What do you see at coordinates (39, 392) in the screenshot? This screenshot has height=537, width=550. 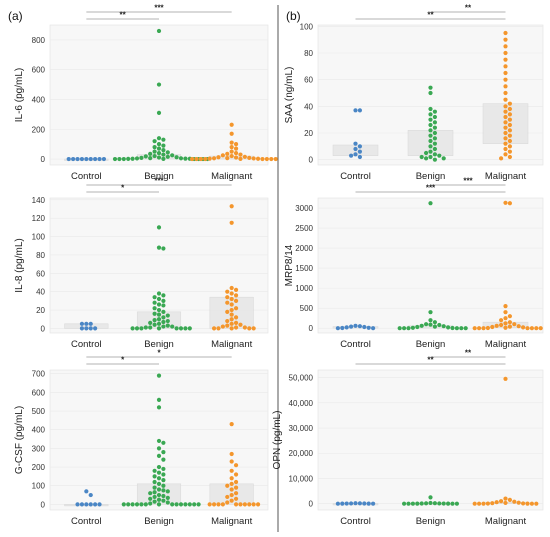 I see `y-tick-label: 600` at bounding box center [39, 392].